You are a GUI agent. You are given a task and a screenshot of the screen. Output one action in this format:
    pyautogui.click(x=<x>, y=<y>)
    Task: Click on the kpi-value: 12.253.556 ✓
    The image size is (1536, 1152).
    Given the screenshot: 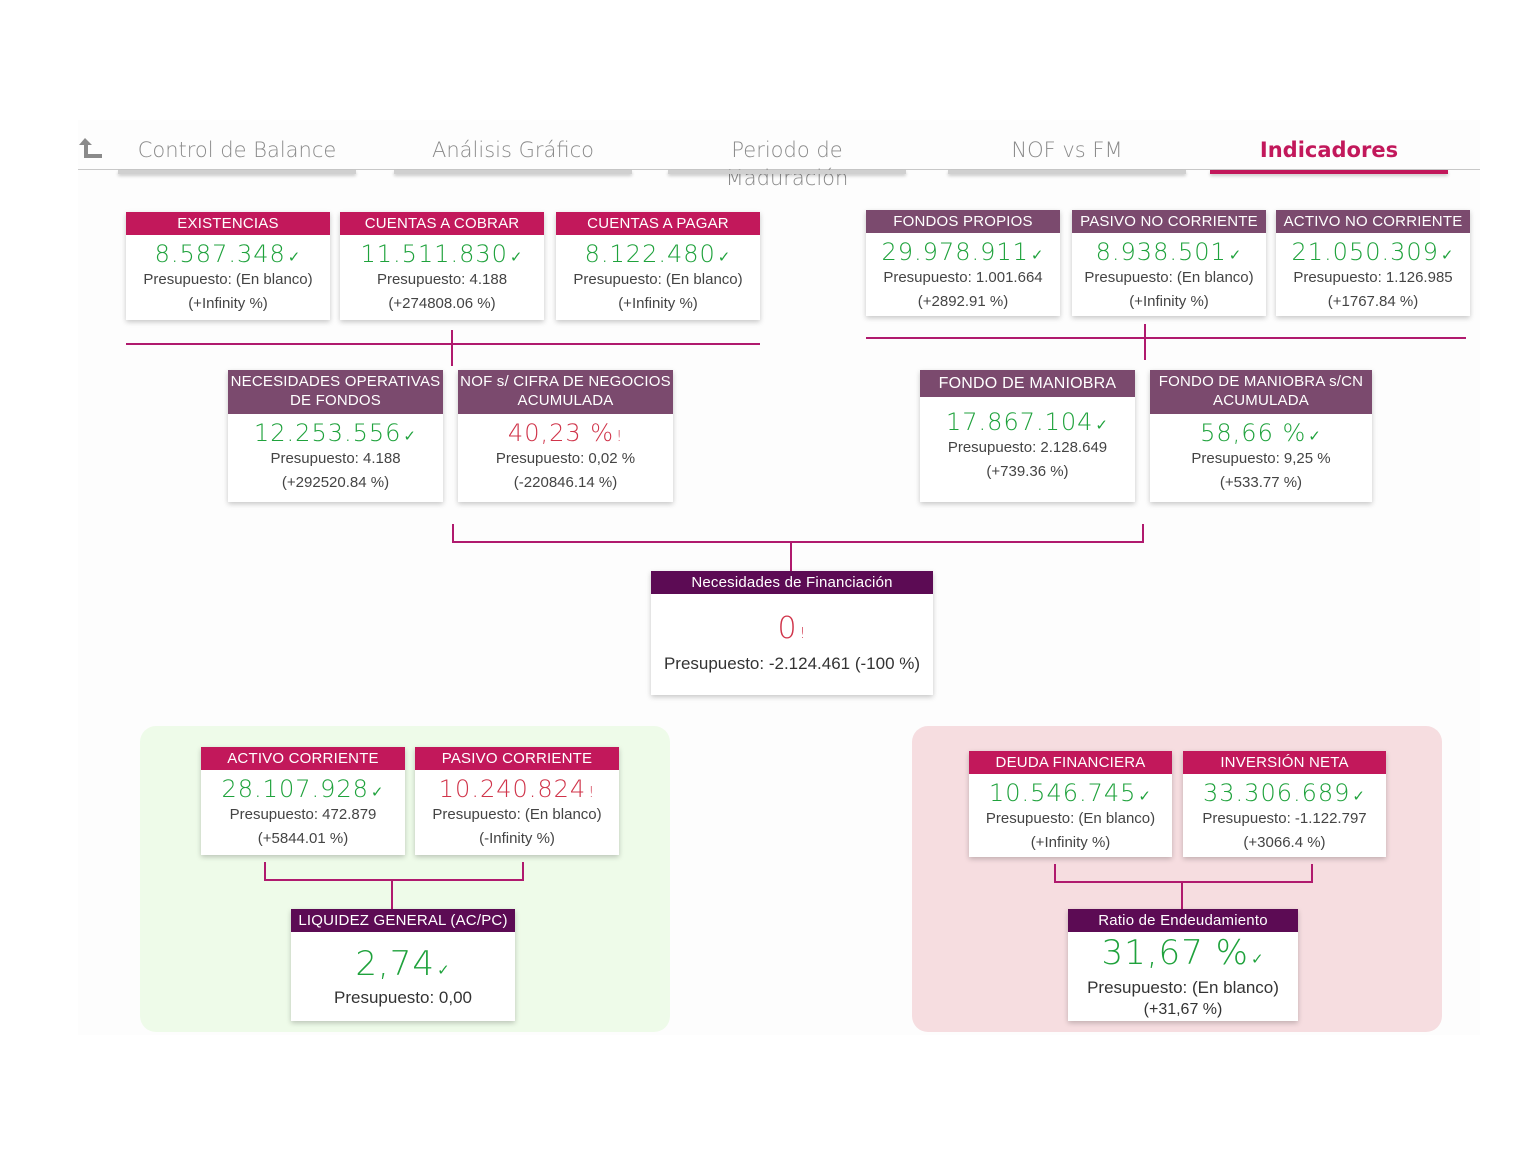 What is the action you would take?
    pyautogui.click(x=335, y=434)
    